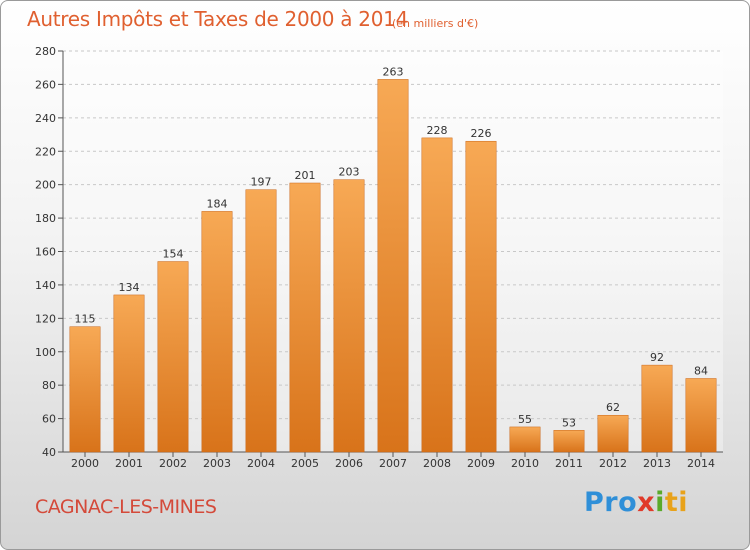 The image size is (750, 550). Describe the element at coordinates (349, 463) in the screenshot. I see `x-tick-label-2006: 2006` at that location.